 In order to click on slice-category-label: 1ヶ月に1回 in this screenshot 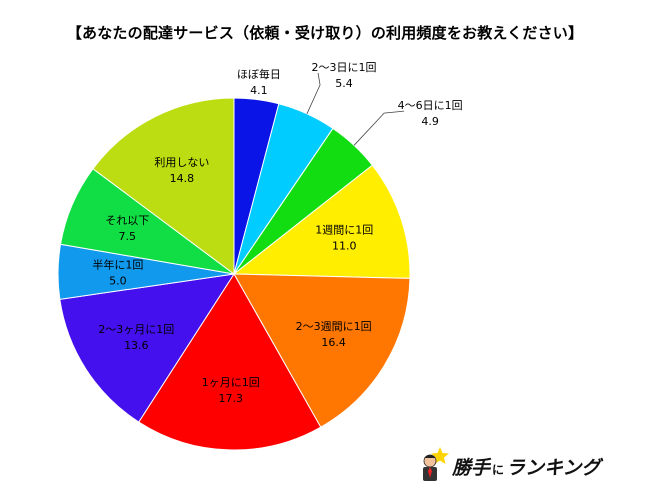, I will do `click(231, 382)`.